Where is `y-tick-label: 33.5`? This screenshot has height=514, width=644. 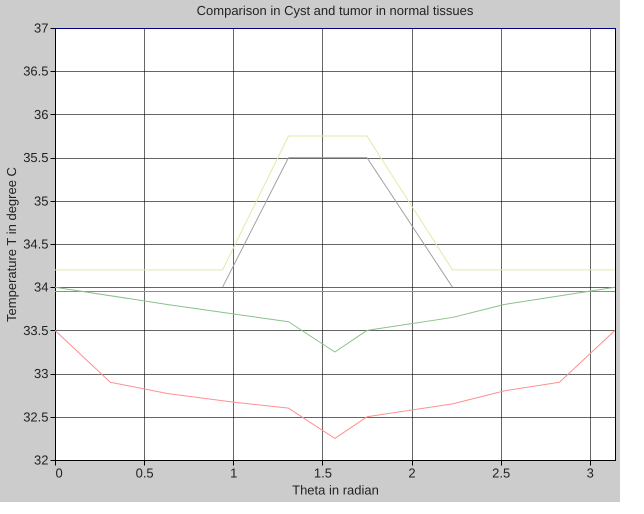 y-tick-label: 33.5 is located at coordinates (35, 330).